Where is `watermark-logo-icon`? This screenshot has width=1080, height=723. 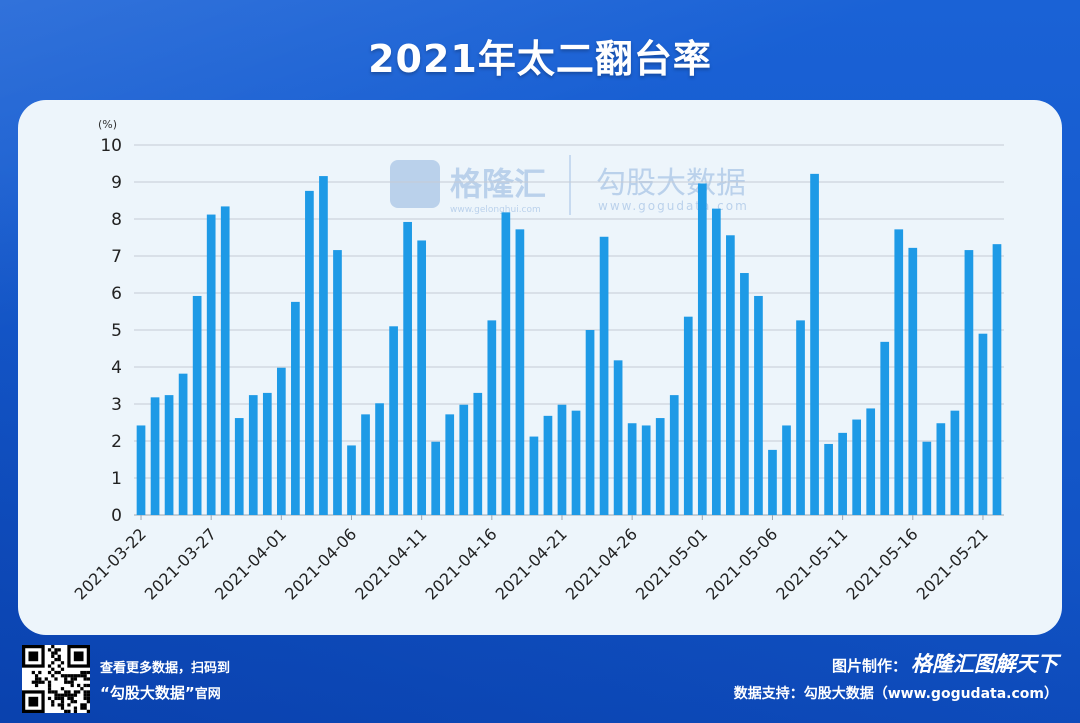 watermark-logo-icon is located at coordinates (415, 184).